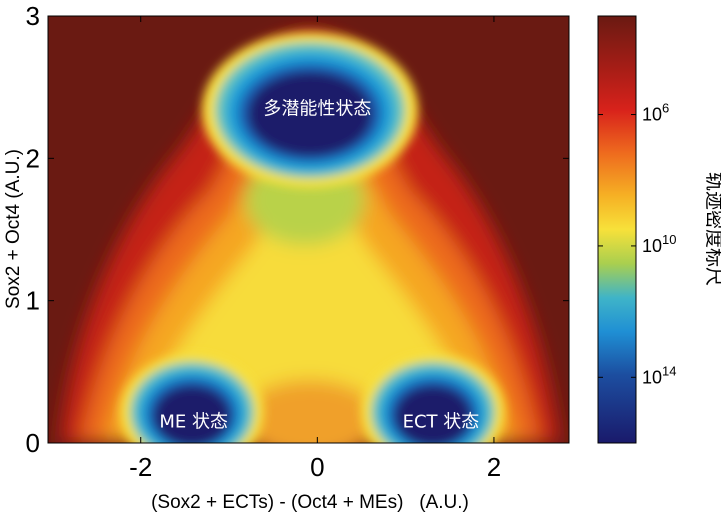 This screenshot has height=519, width=721. I want to click on x-tick-label: 0, so click(317, 467).